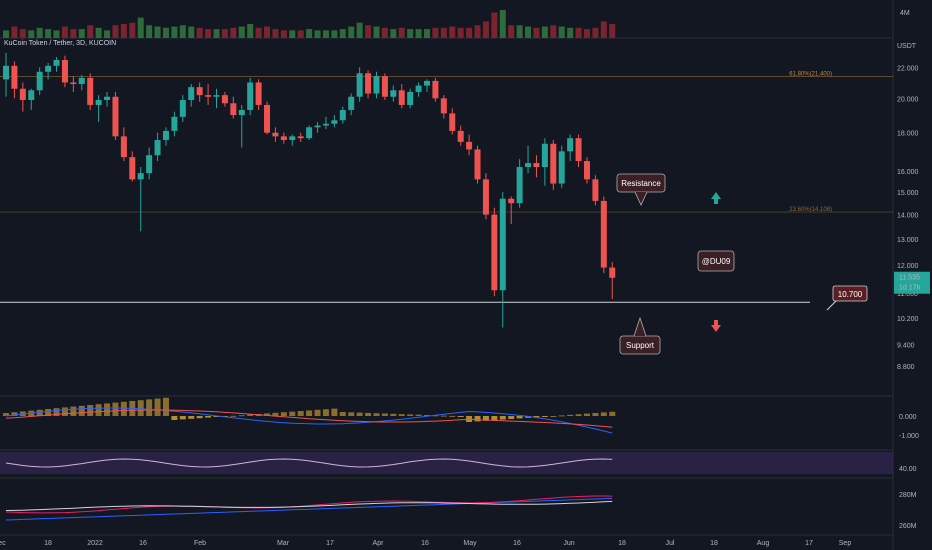 The width and height of the screenshot is (932, 550). I want to click on time-tick-16: 17, so click(809, 543).